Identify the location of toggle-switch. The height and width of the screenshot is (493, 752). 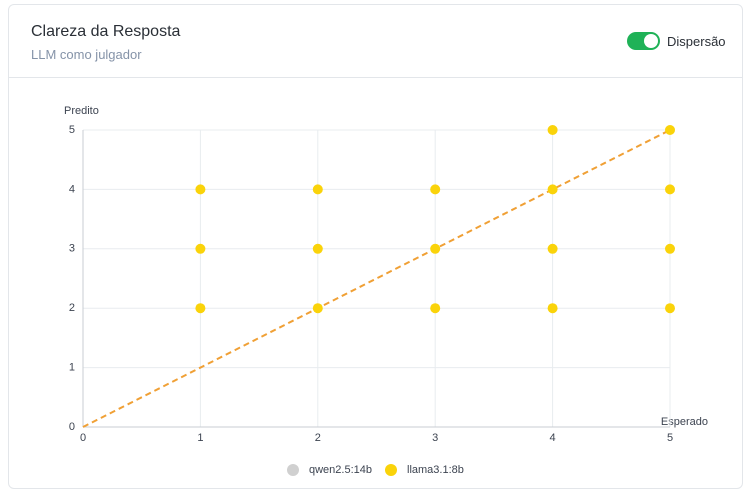
(643, 41).